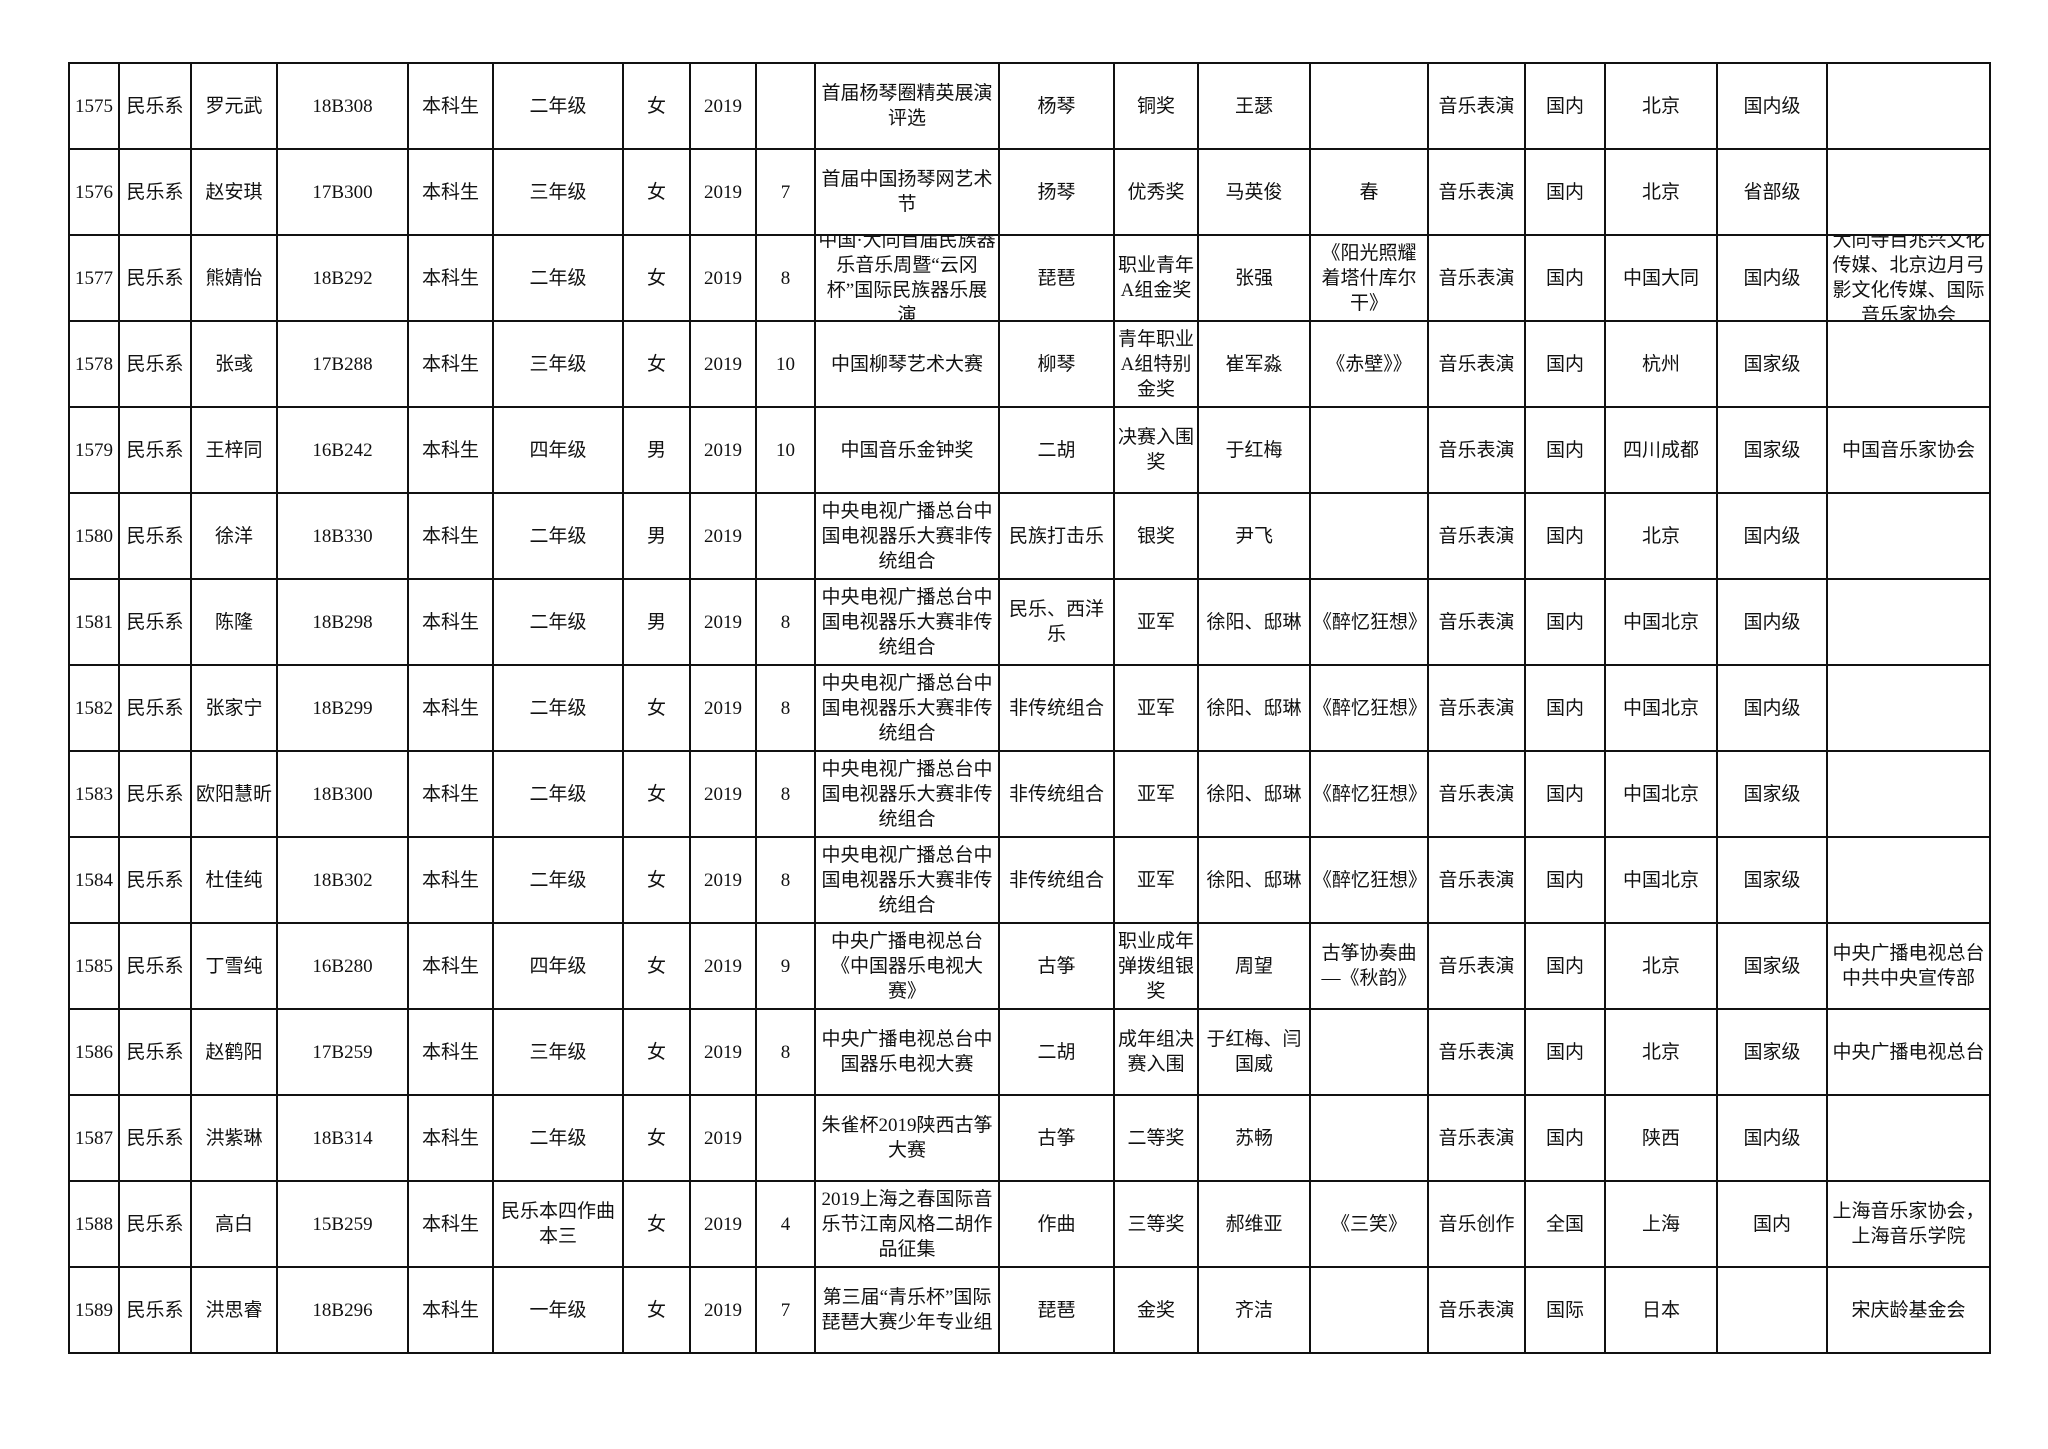 The height and width of the screenshot is (1449, 2048). What do you see at coordinates (907, 536) in the screenshot?
I see `cell-competition-name: 中央电视广播总台中国电视器乐大赛非传统组合` at bounding box center [907, 536].